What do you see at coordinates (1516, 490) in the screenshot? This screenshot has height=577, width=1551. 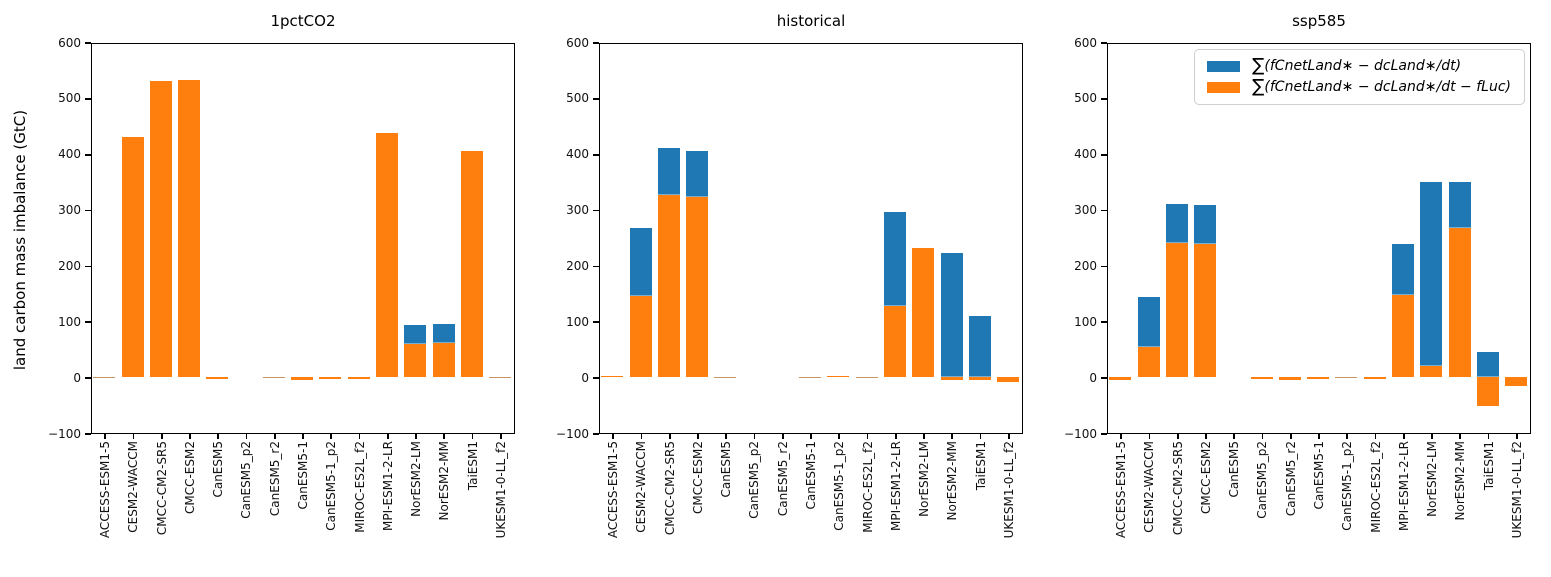 I see `x-tick-label: UKESM1-0-LL_f2` at bounding box center [1516, 490].